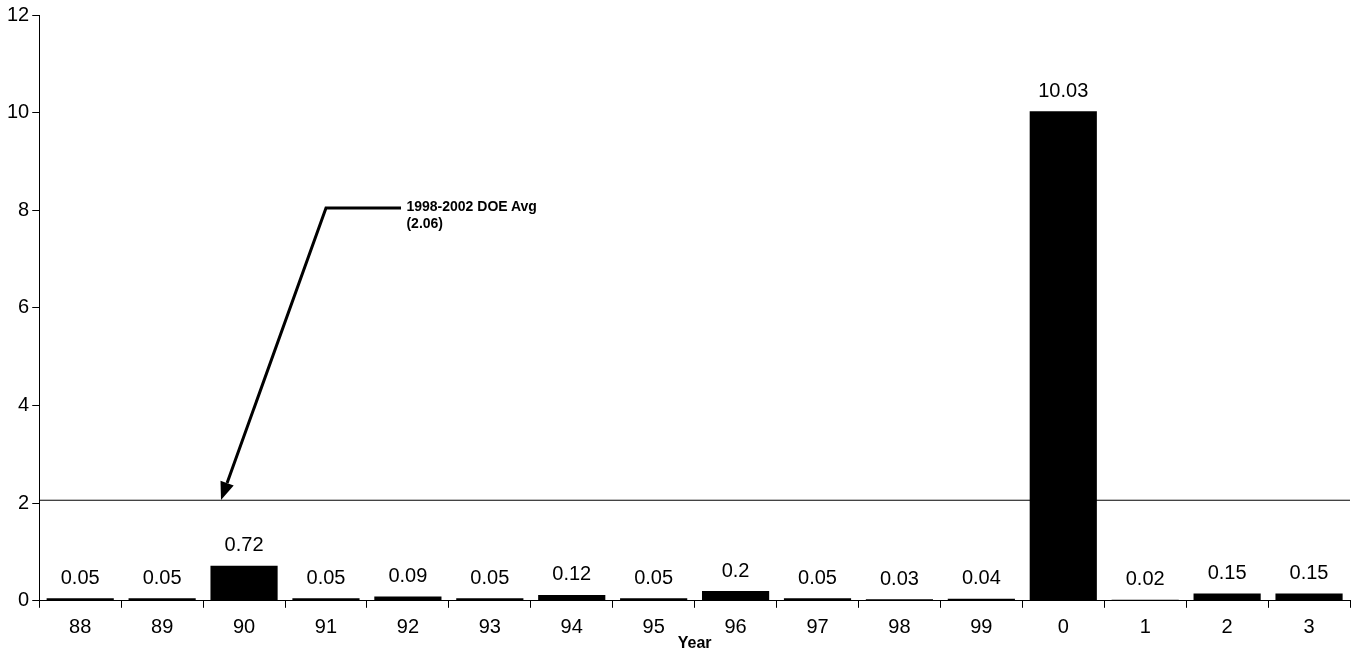 This screenshot has height=661, width=1356. Describe the element at coordinates (24, 306) in the screenshot. I see `y-tick-label: 6` at that location.